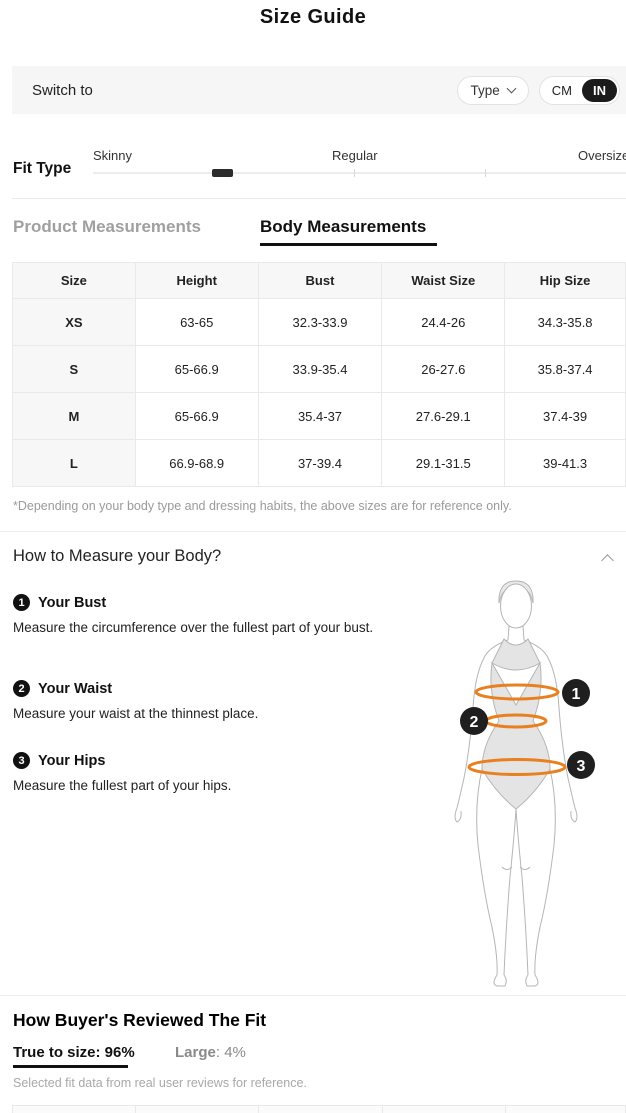  Describe the element at coordinates (59, 602) in the screenshot. I see `measure-item-bust-title: 1 Your Bust` at that location.